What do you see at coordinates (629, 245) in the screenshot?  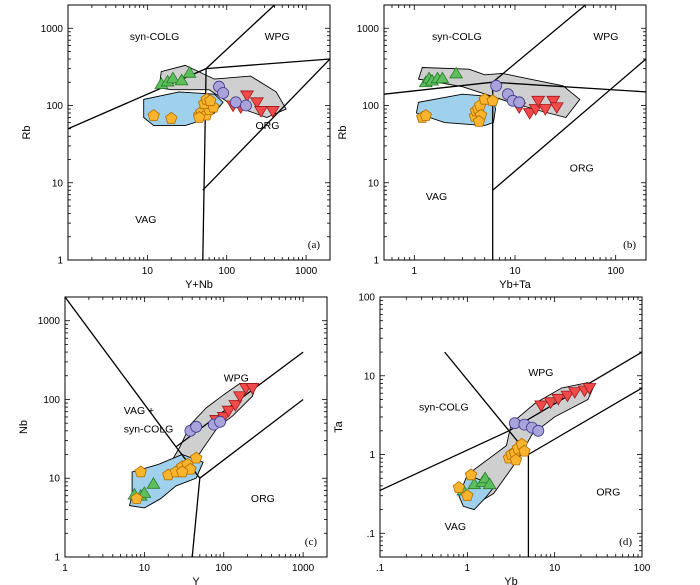 I see `panel-label: (b)` at bounding box center [629, 245].